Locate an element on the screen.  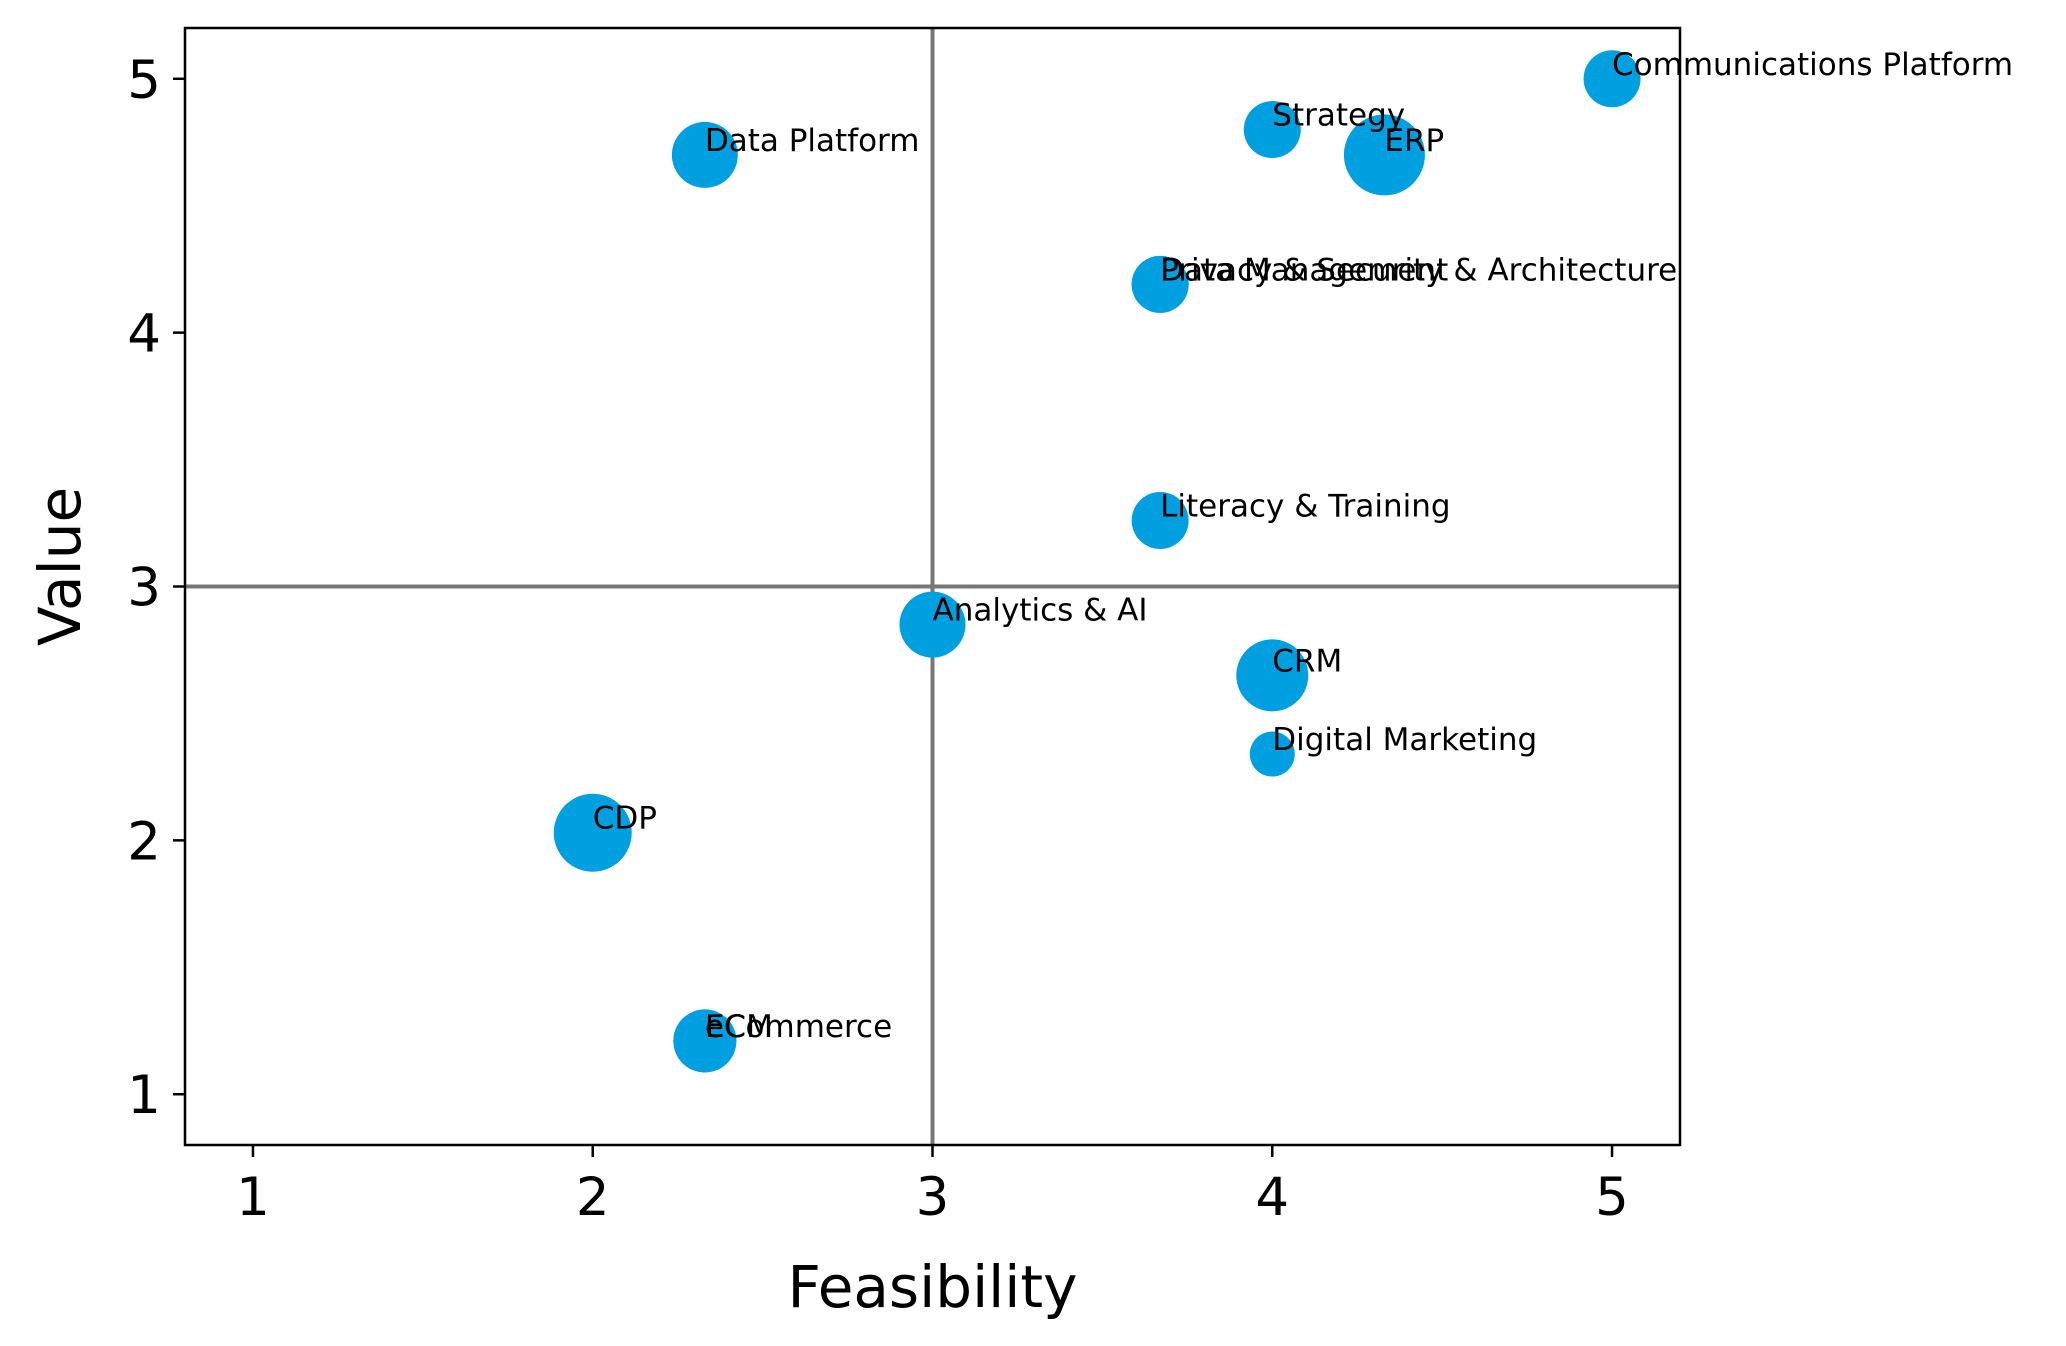
point-label: Literacy & Training is located at coordinates (1305, 506).